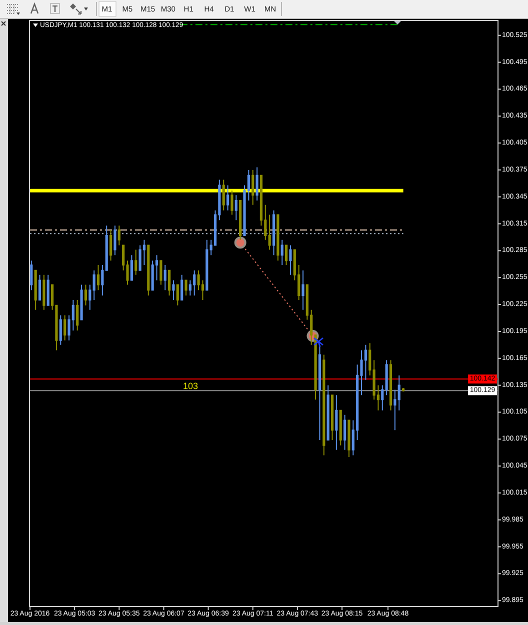 The height and width of the screenshot is (625, 528). Describe the element at coordinates (190, 386) in the screenshot. I see `annotation: 103` at that location.